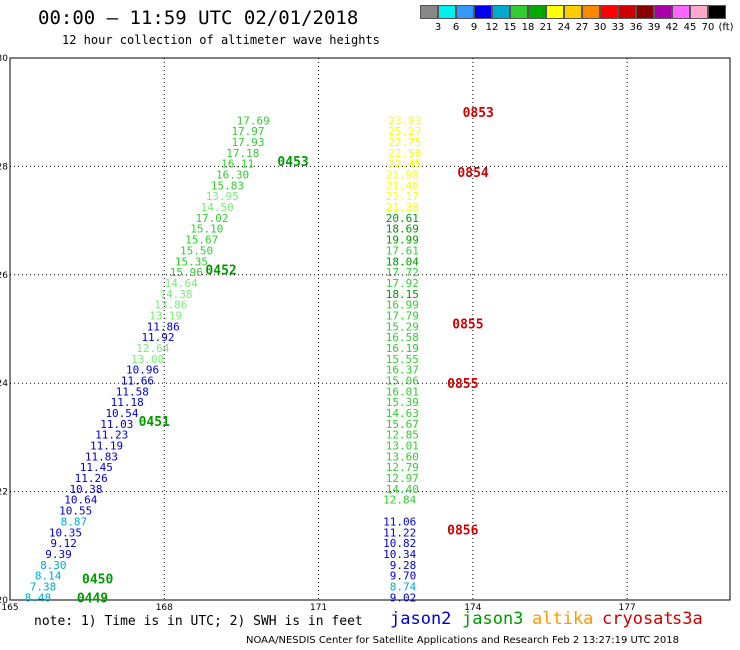  Describe the element at coordinates (132, 391) in the screenshot. I see `wave-height-label: 11.58` at that location.